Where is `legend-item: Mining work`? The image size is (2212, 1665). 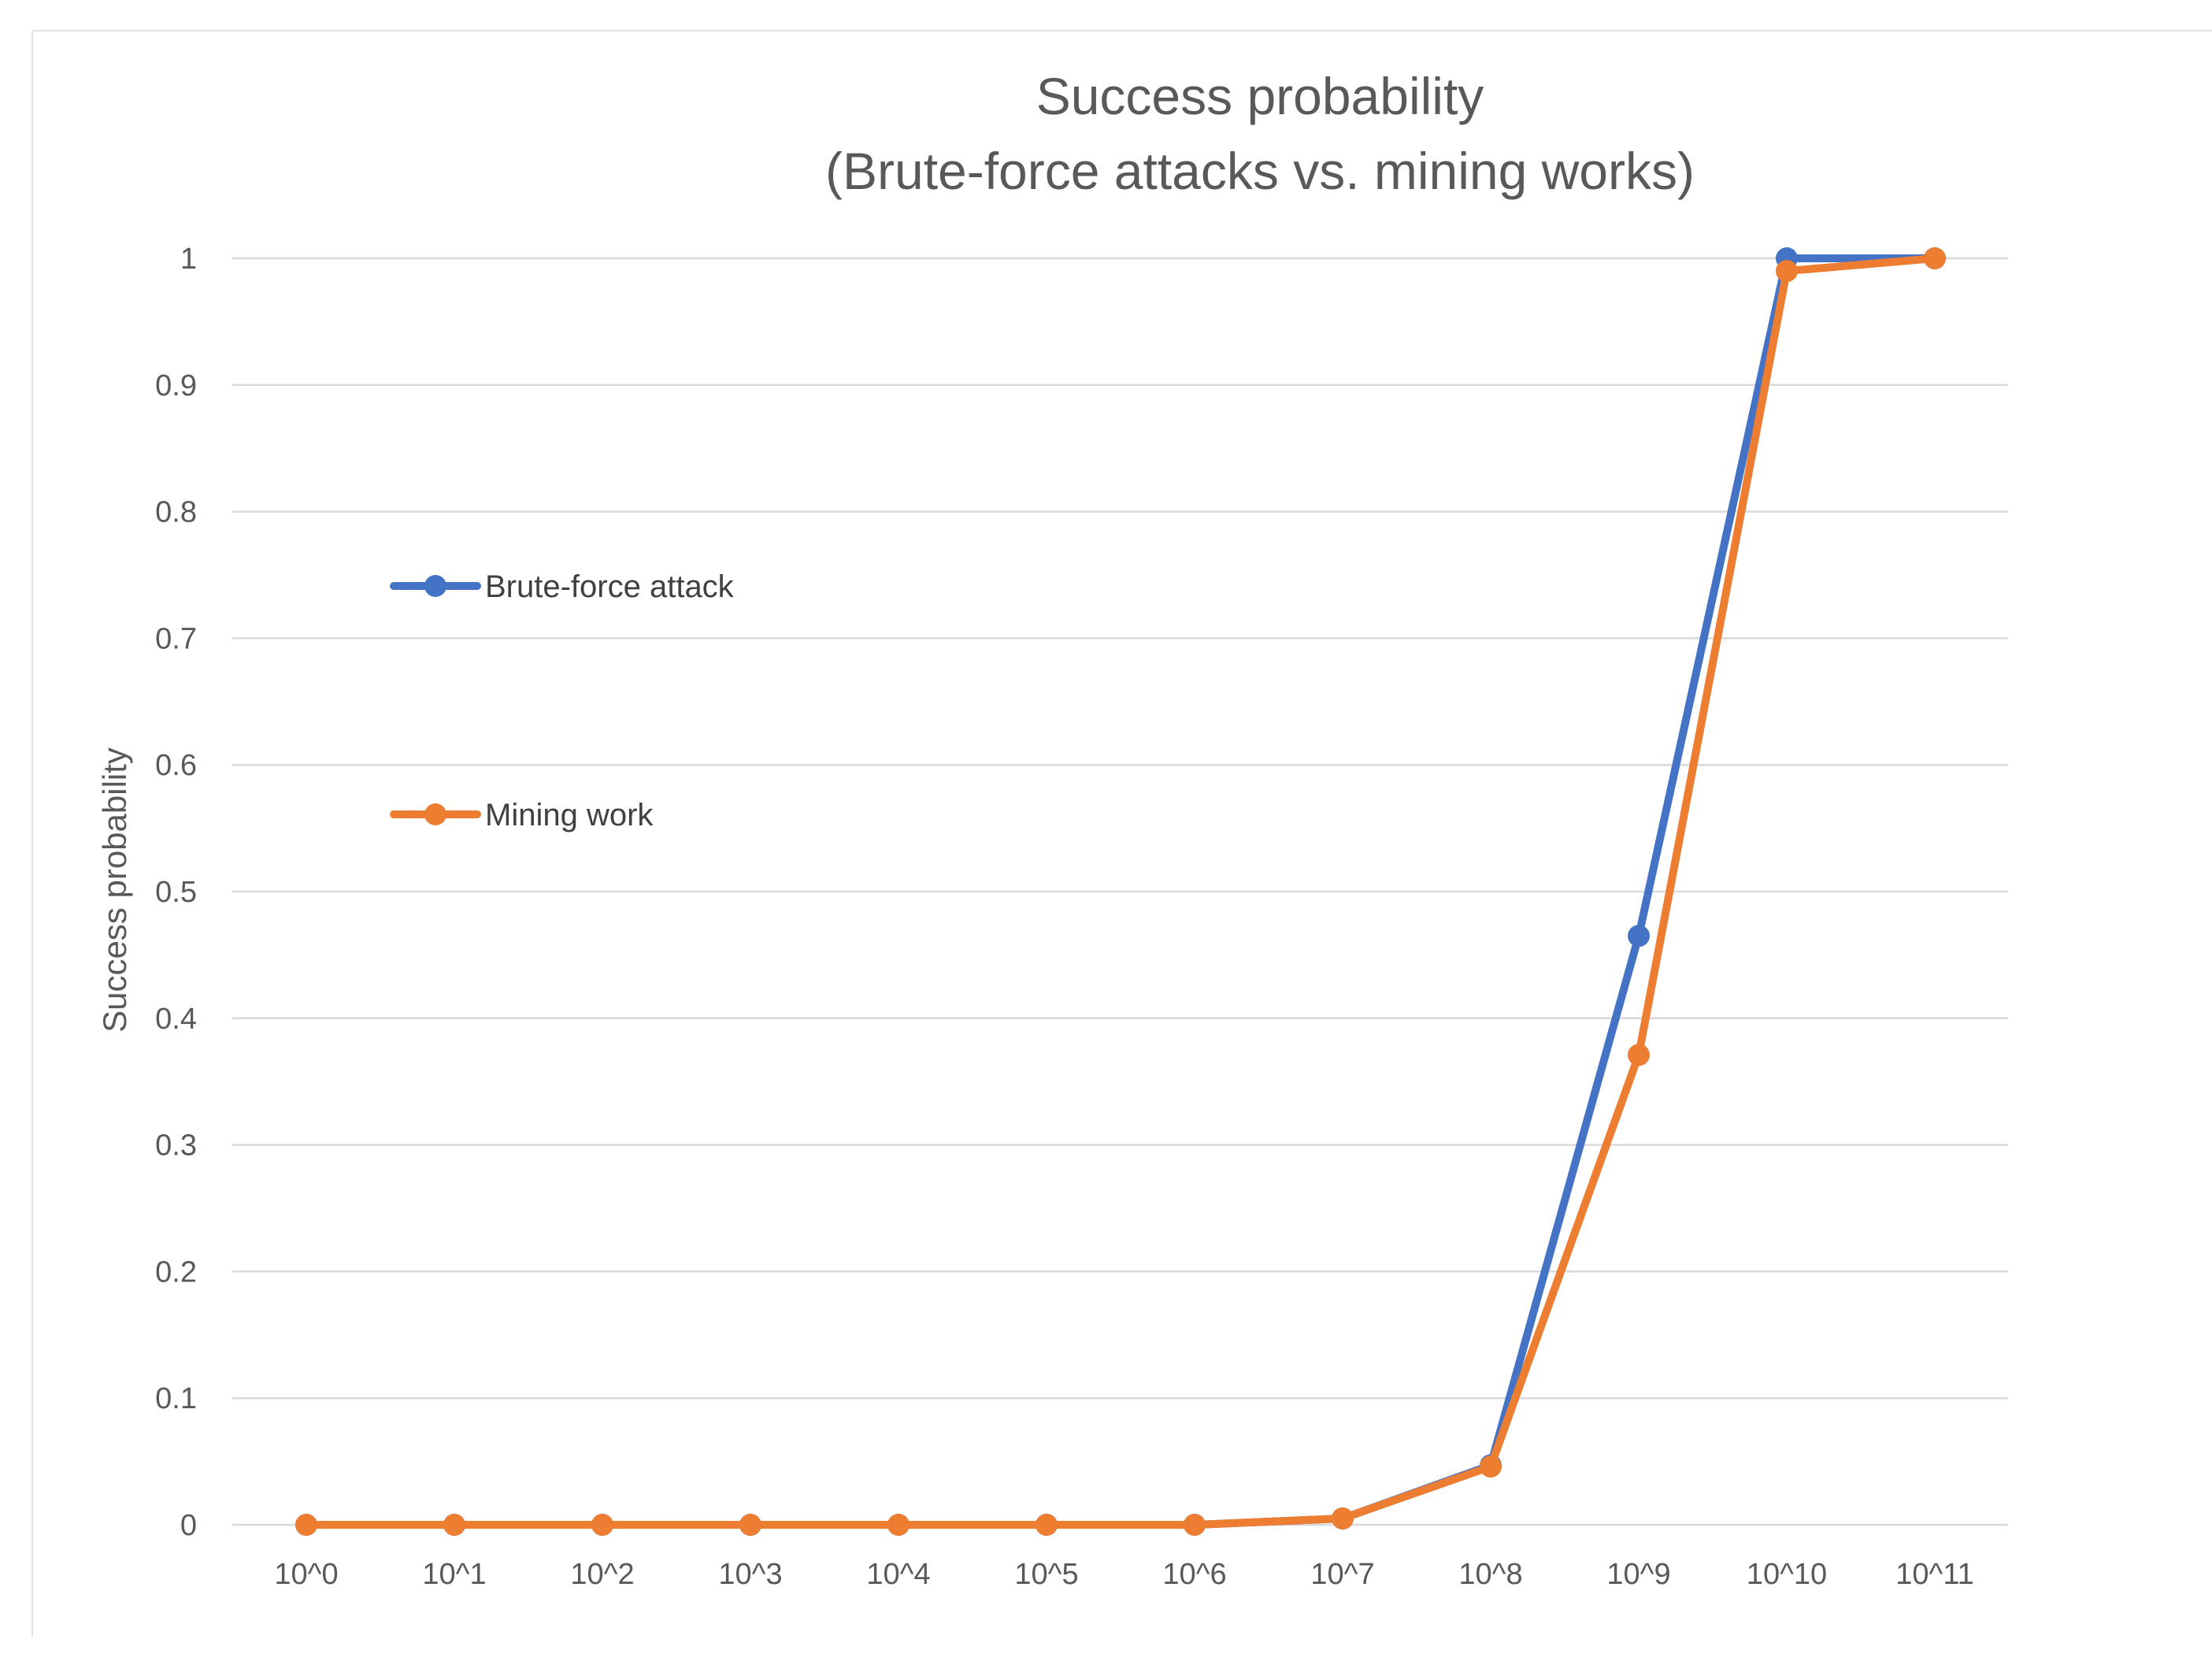 legend-item: Mining work is located at coordinates (522, 815).